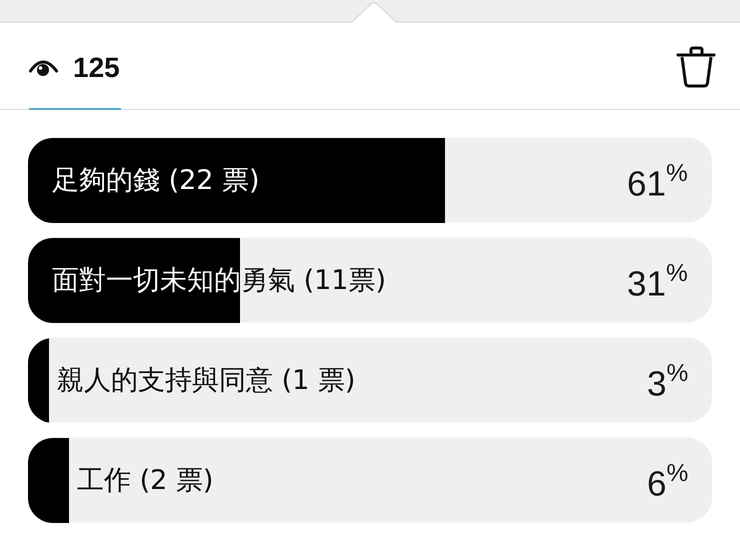 The width and height of the screenshot is (740, 535). Describe the element at coordinates (156, 180) in the screenshot. I see `y-tick-label: 足夠的錢 (22 票)` at that location.